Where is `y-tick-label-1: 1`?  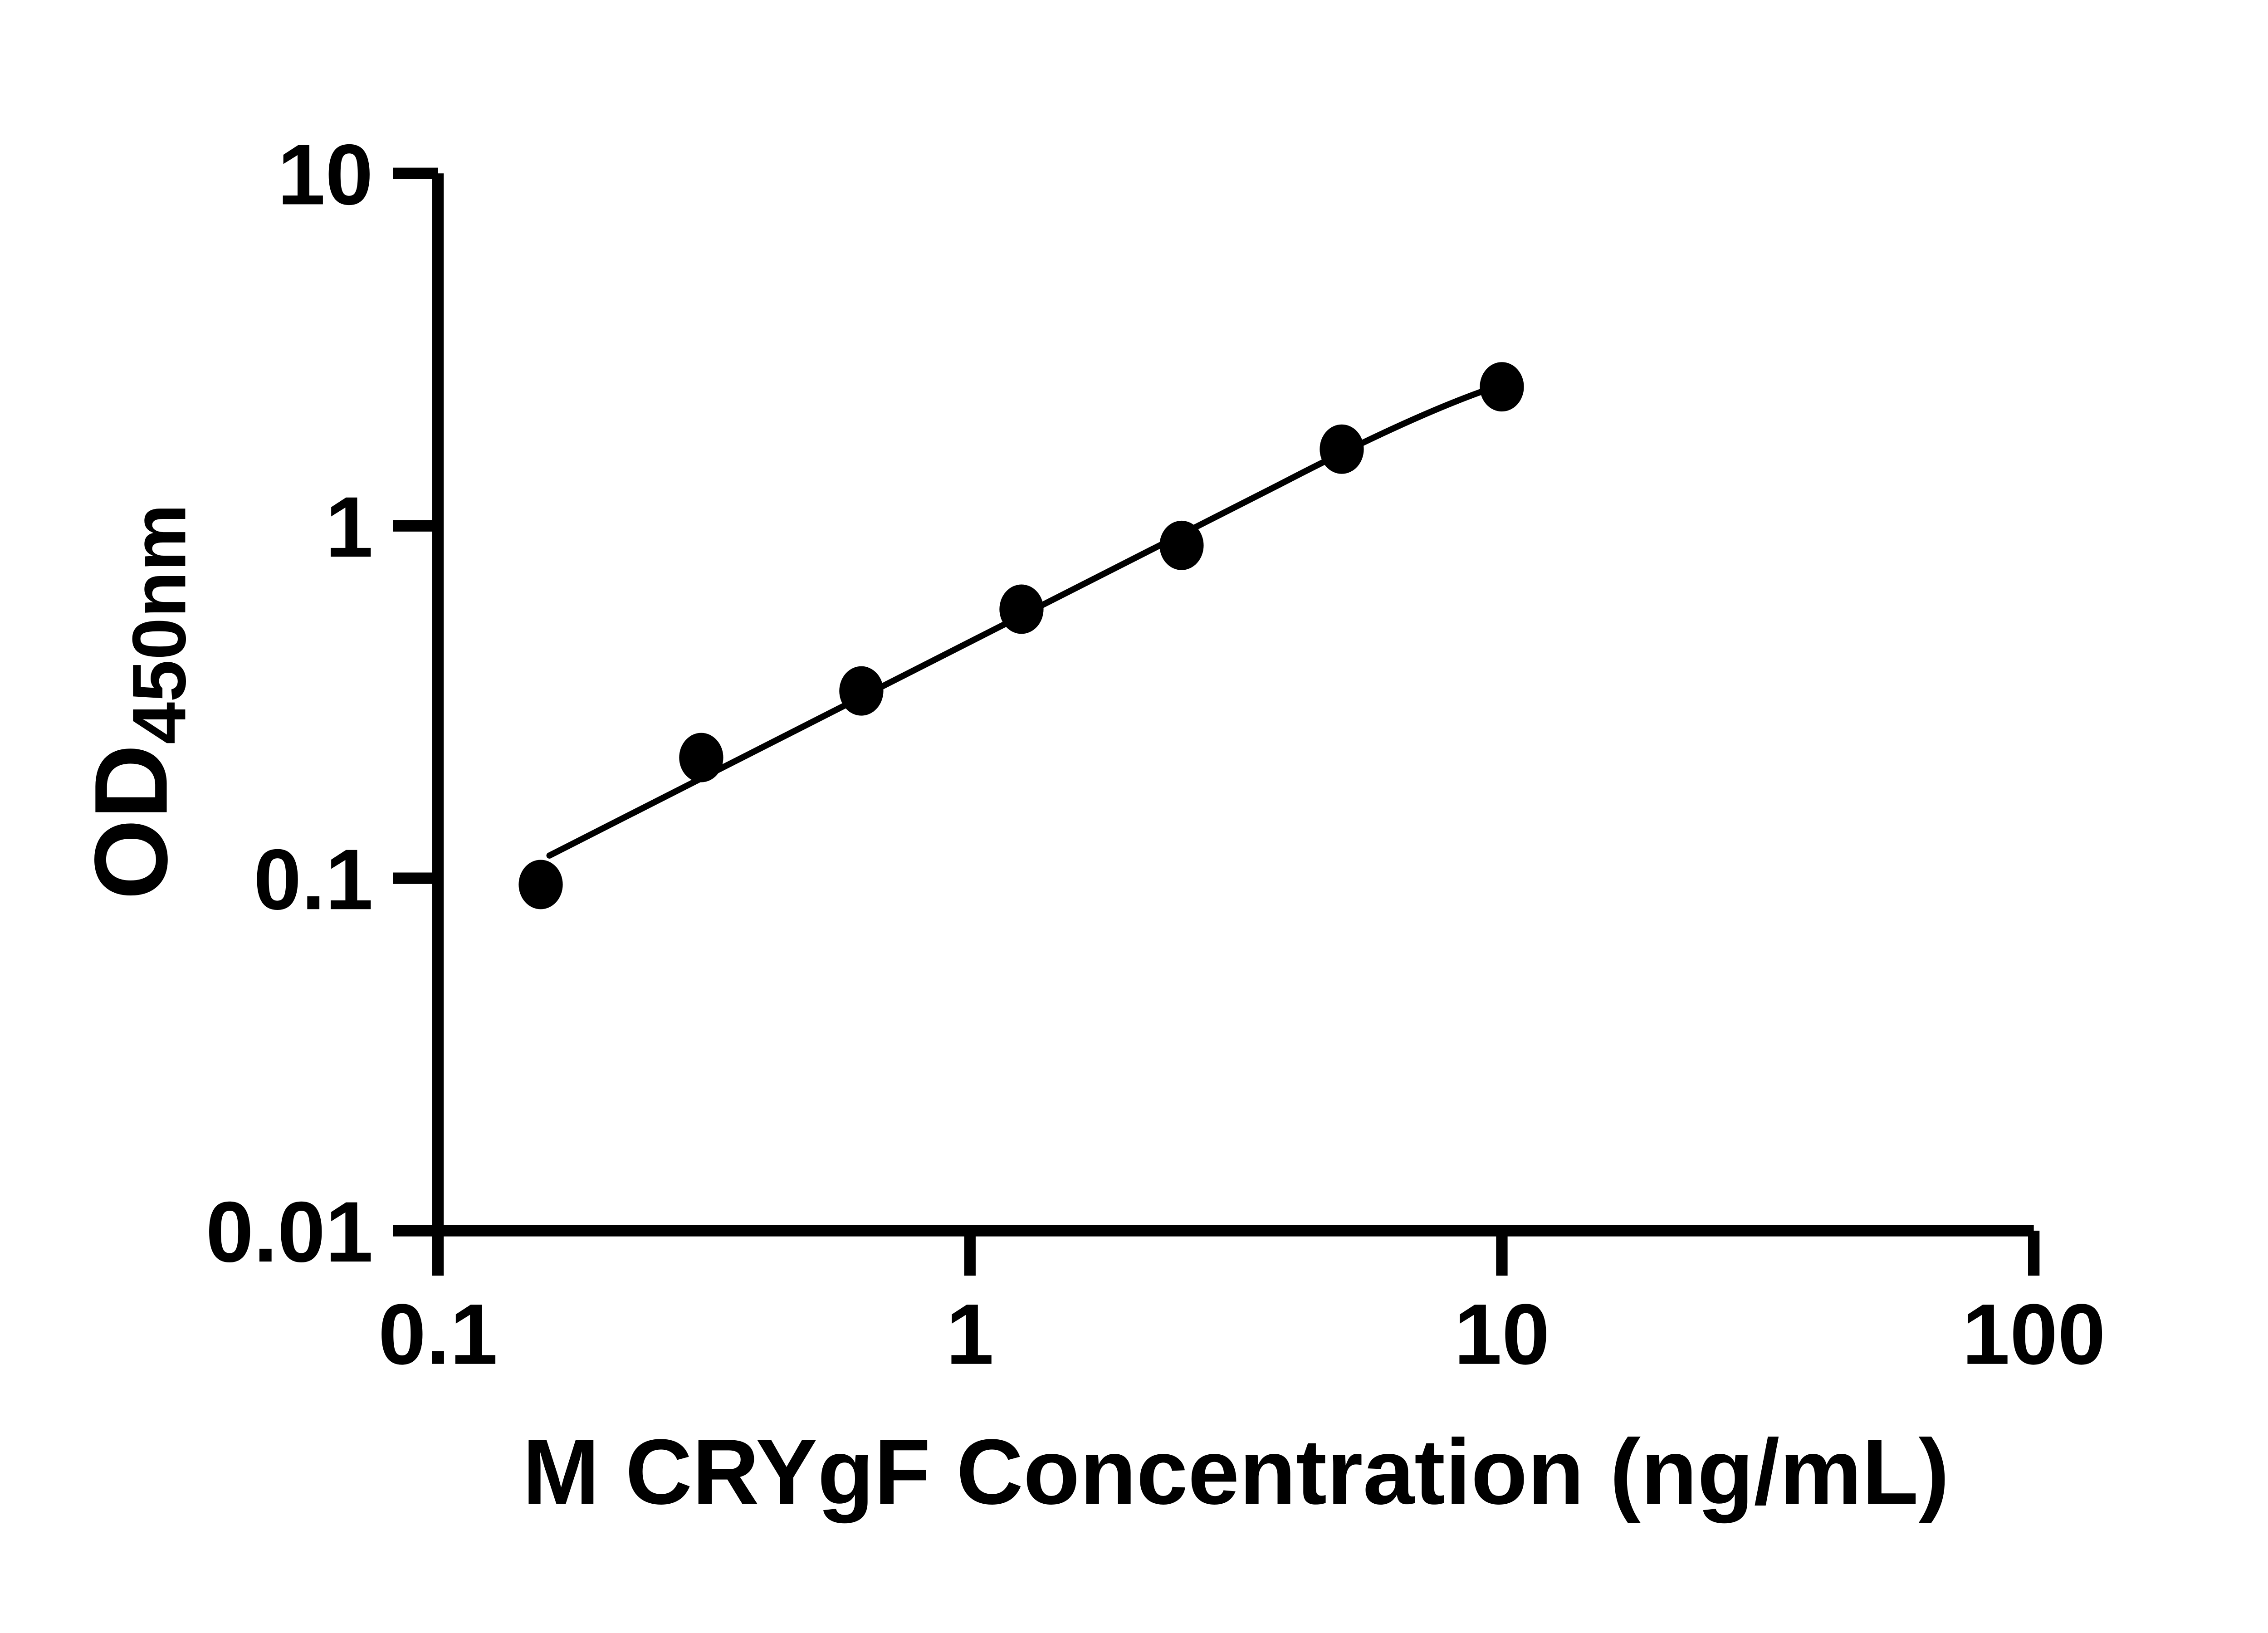
y-tick-label-1: 1 is located at coordinates (349, 527).